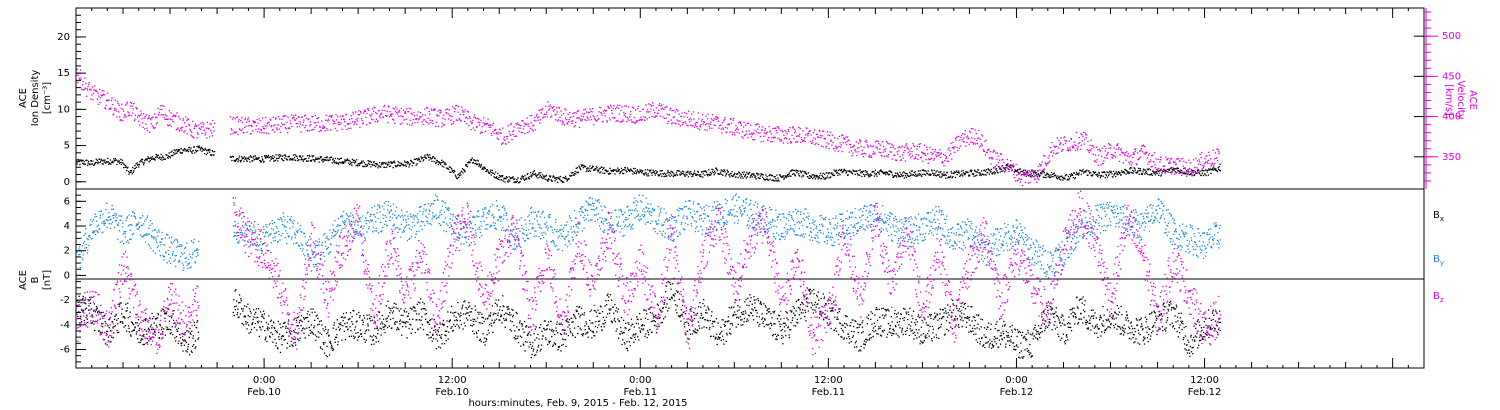  I want to click on b-tick-label: 6, so click(67, 201).